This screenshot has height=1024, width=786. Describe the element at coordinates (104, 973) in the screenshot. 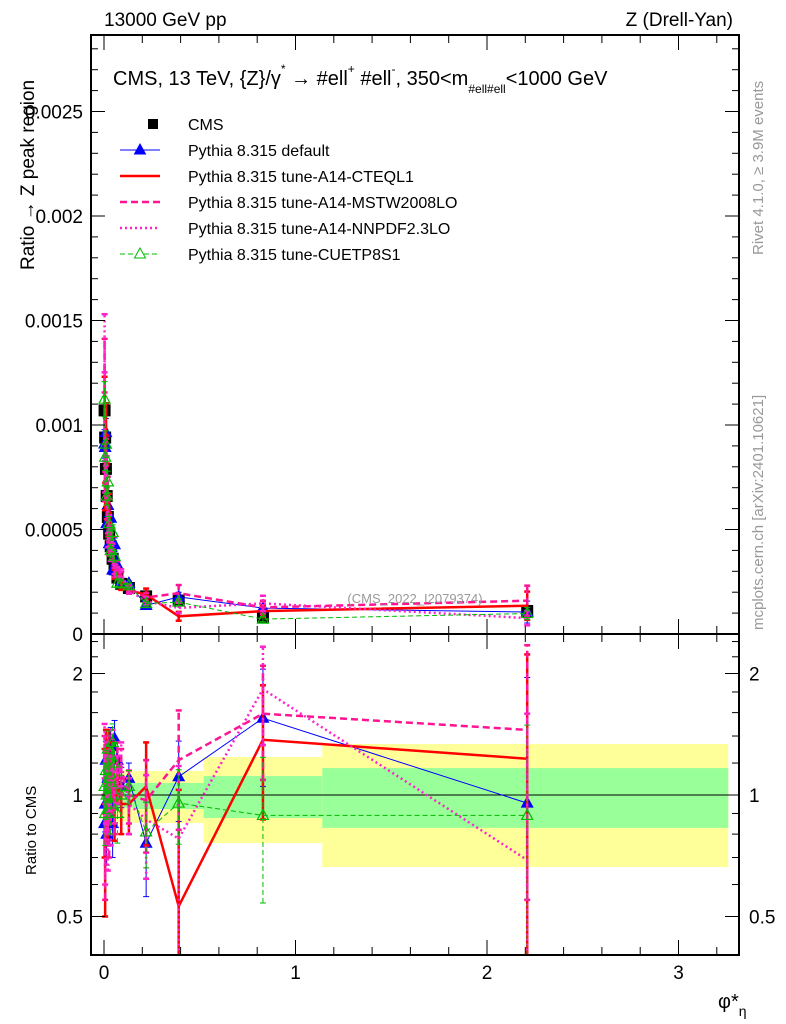

I see `x-tick-label: 0` at that location.